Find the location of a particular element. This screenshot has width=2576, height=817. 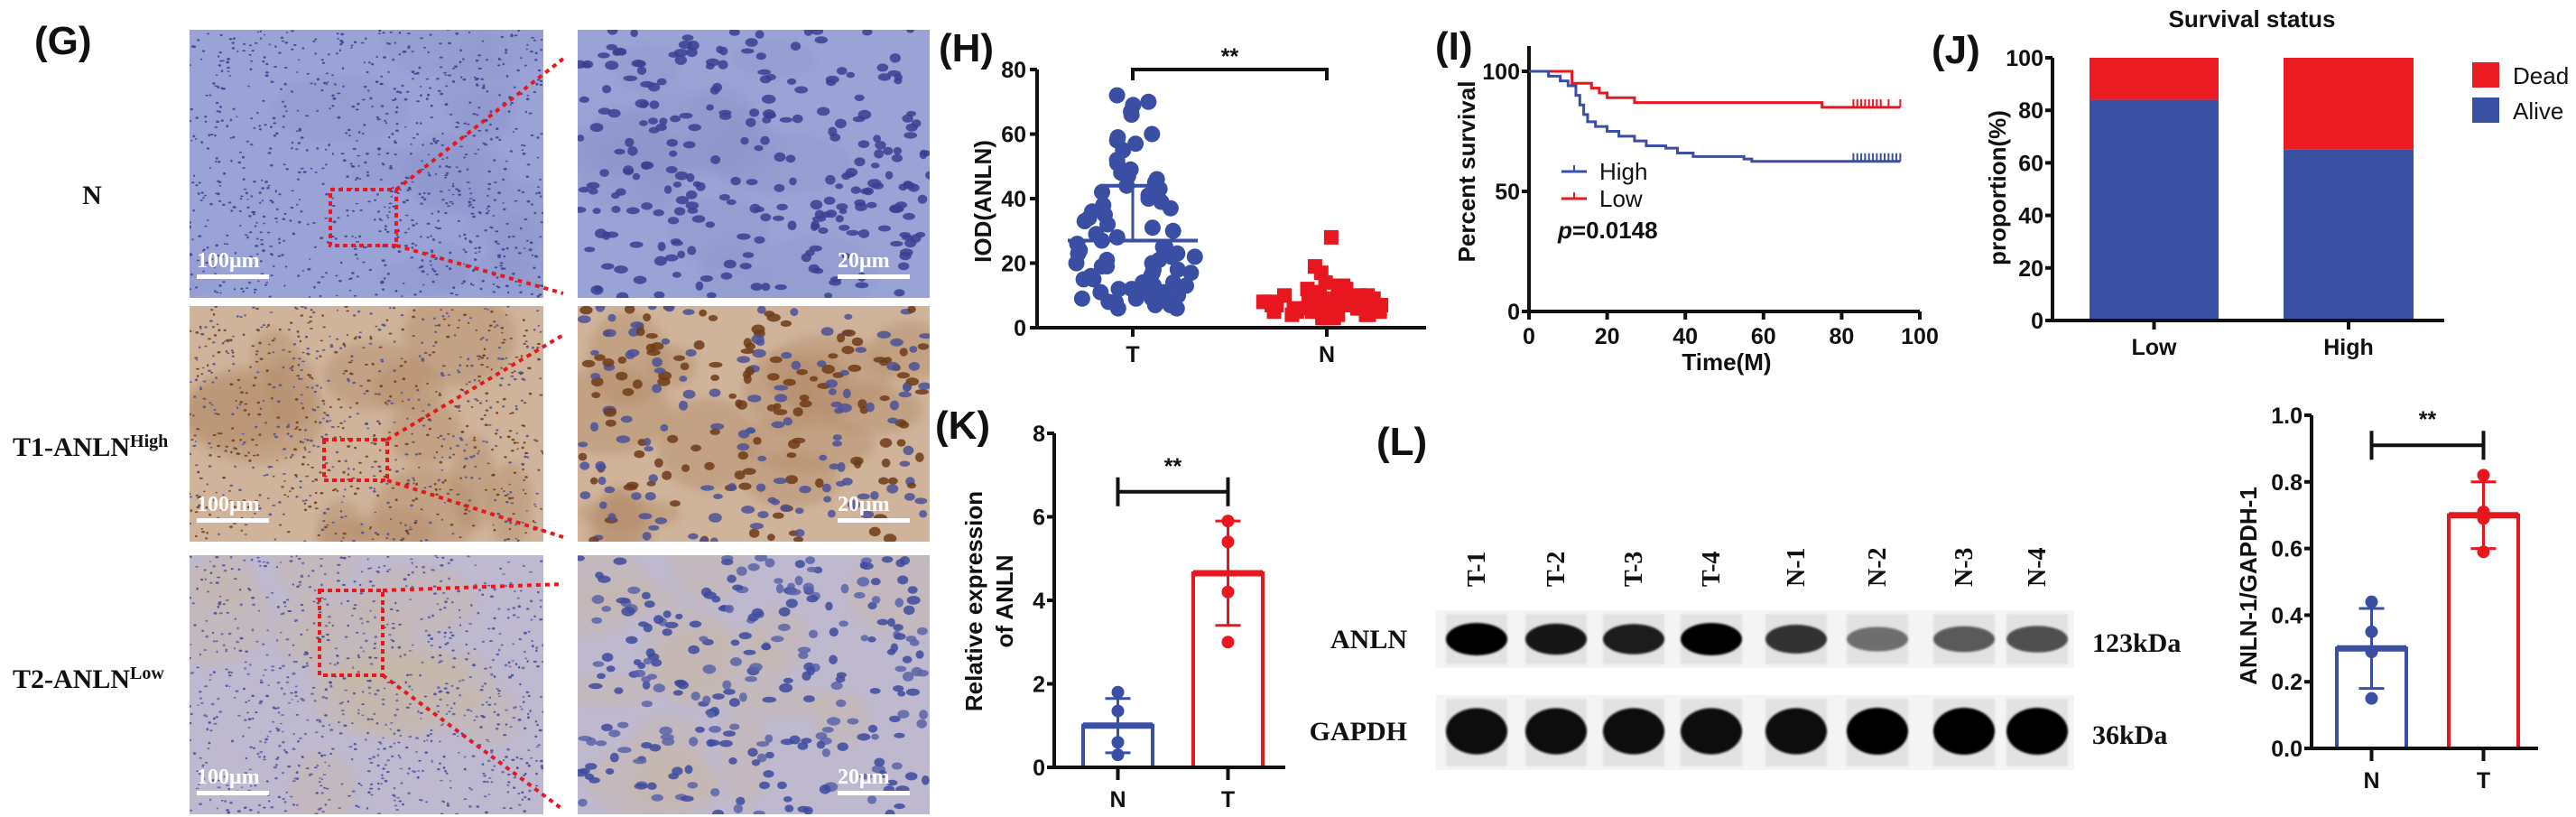

x-tick-label: T is located at coordinates (1132, 354).